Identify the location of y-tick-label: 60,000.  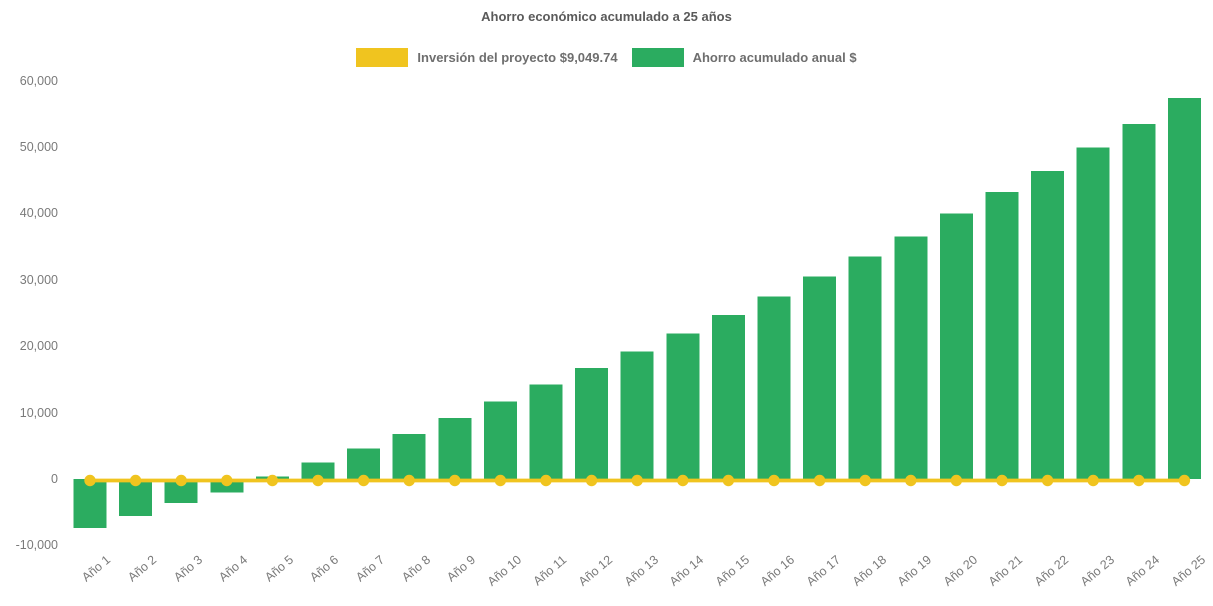
(38, 80).